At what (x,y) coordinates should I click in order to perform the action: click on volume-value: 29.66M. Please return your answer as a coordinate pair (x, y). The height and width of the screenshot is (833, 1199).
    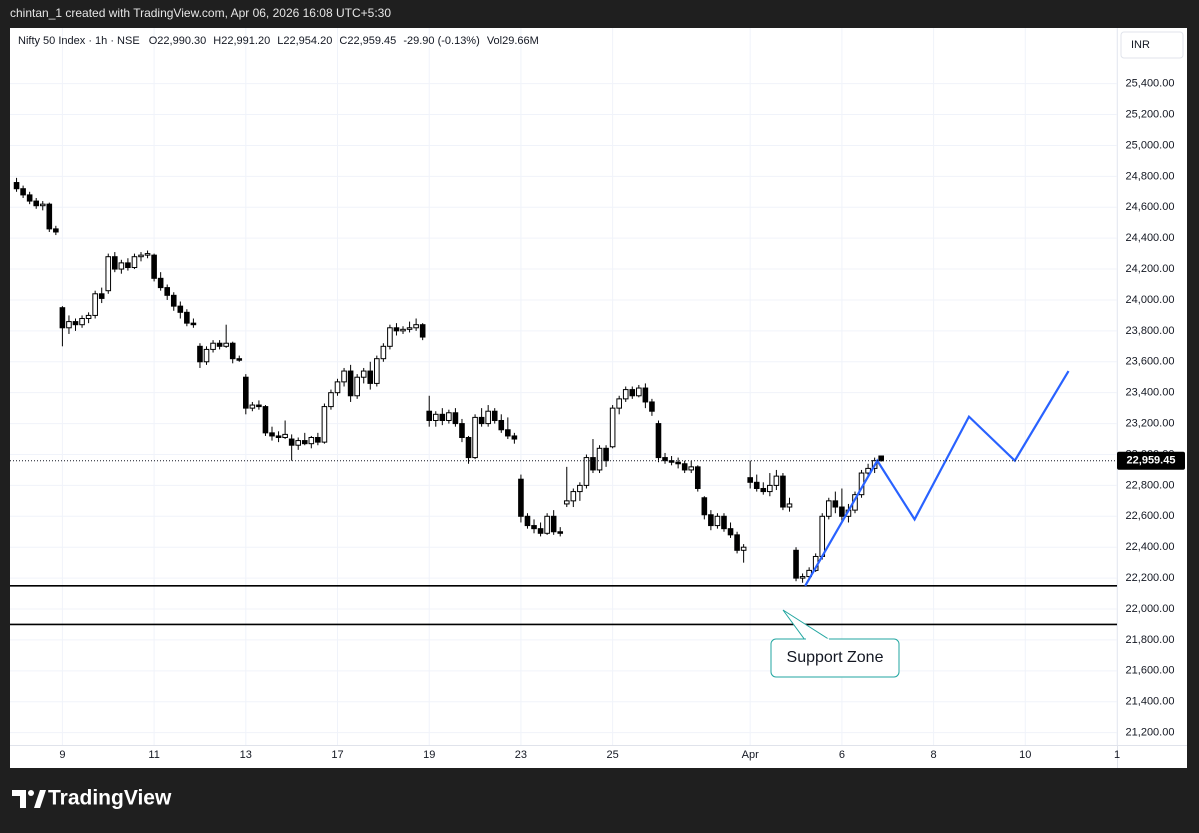
    Looking at the image, I should click on (520, 41).